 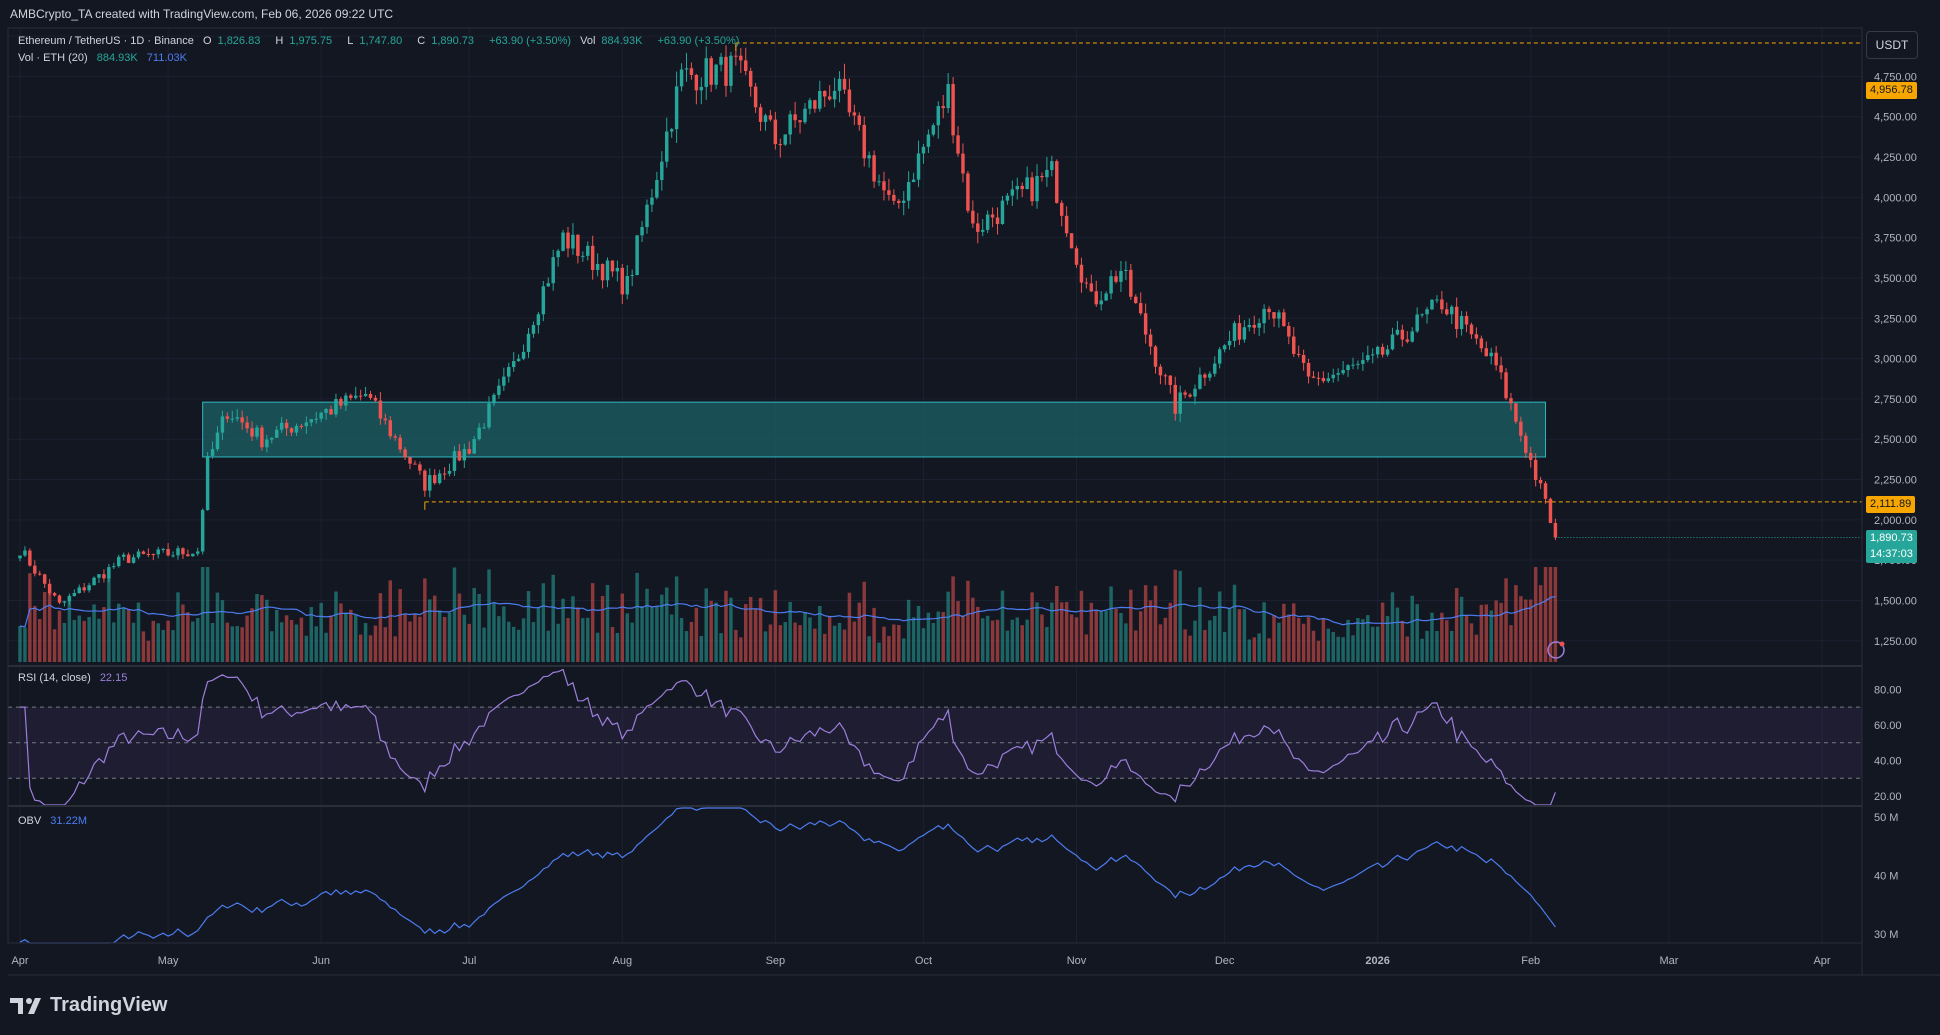 What do you see at coordinates (55, 821) in the screenshot?
I see `legend-obv: OBV 31.22M` at bounding box center [55, 821].